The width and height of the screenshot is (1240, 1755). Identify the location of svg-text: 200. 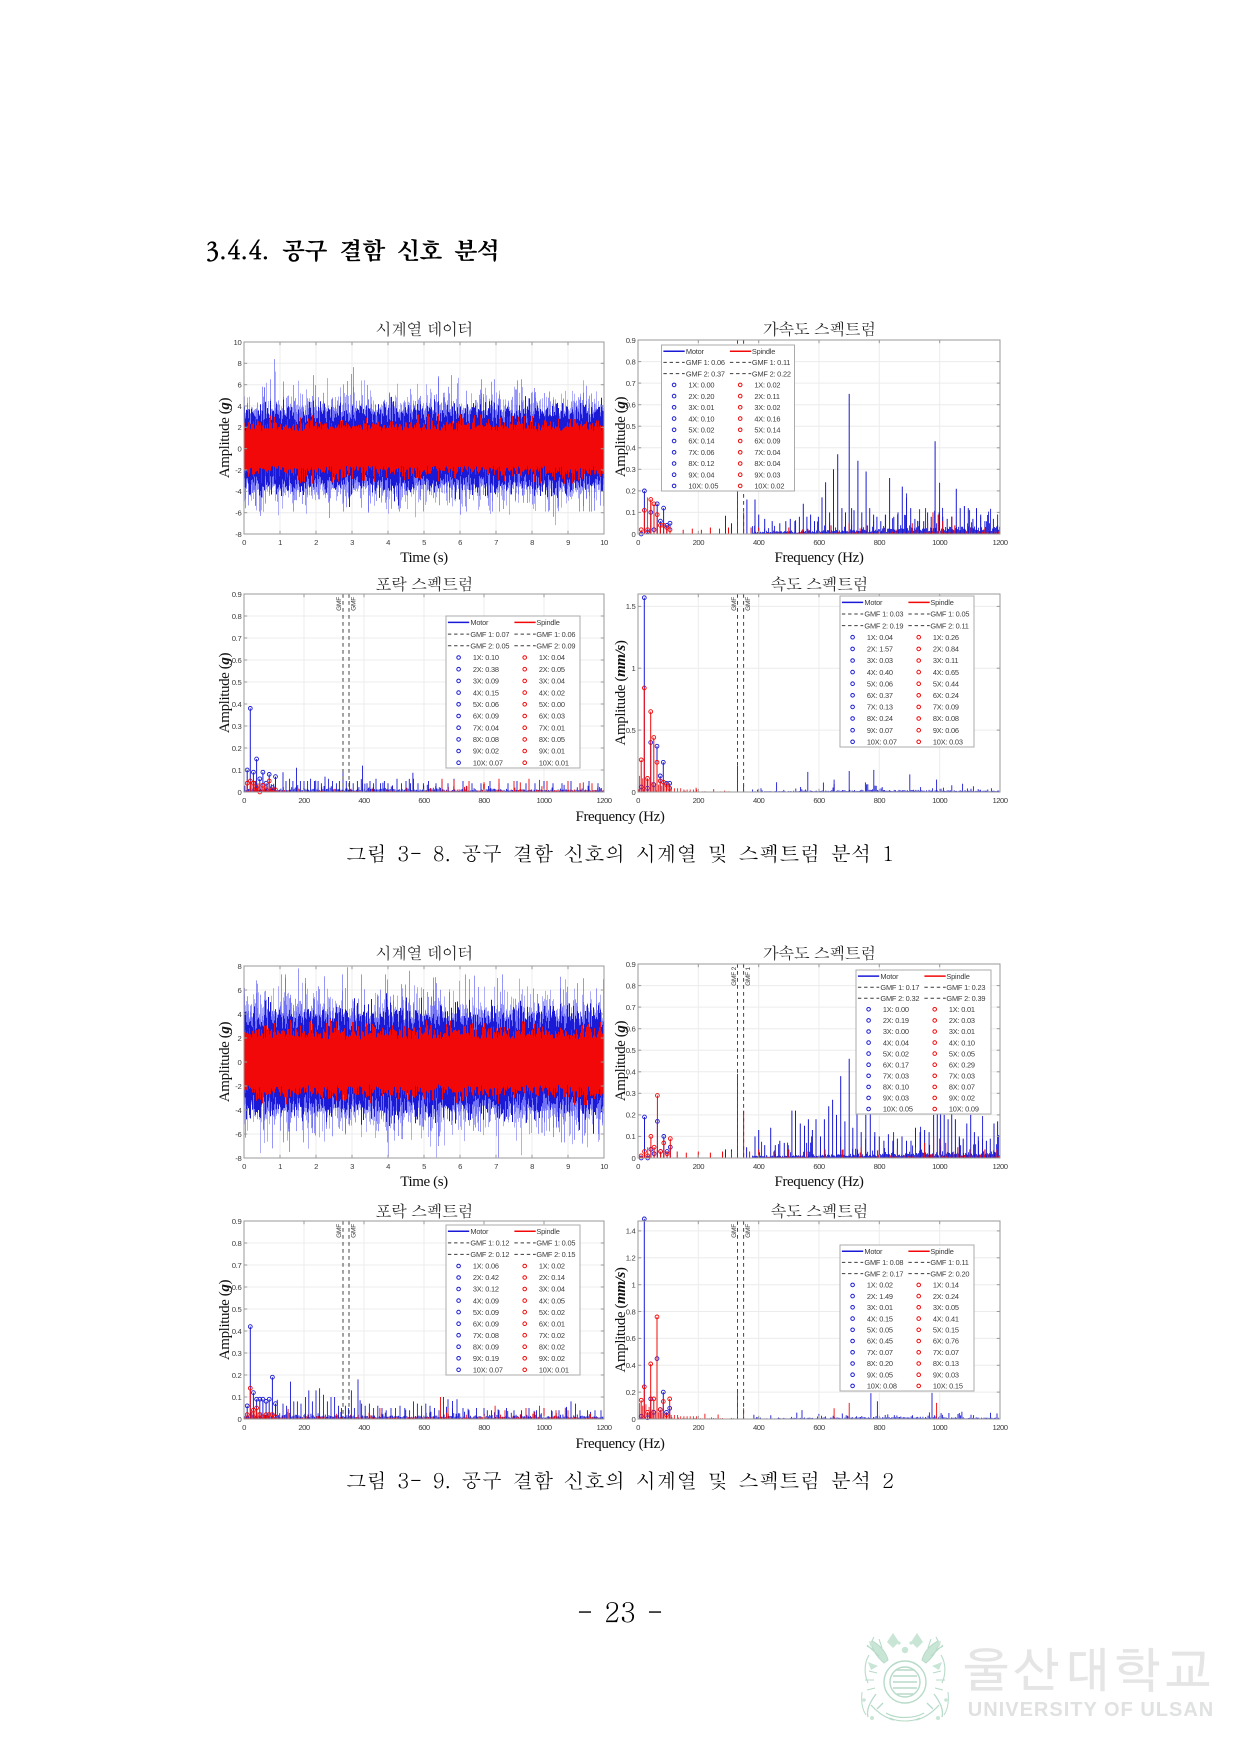
(304, 1427).